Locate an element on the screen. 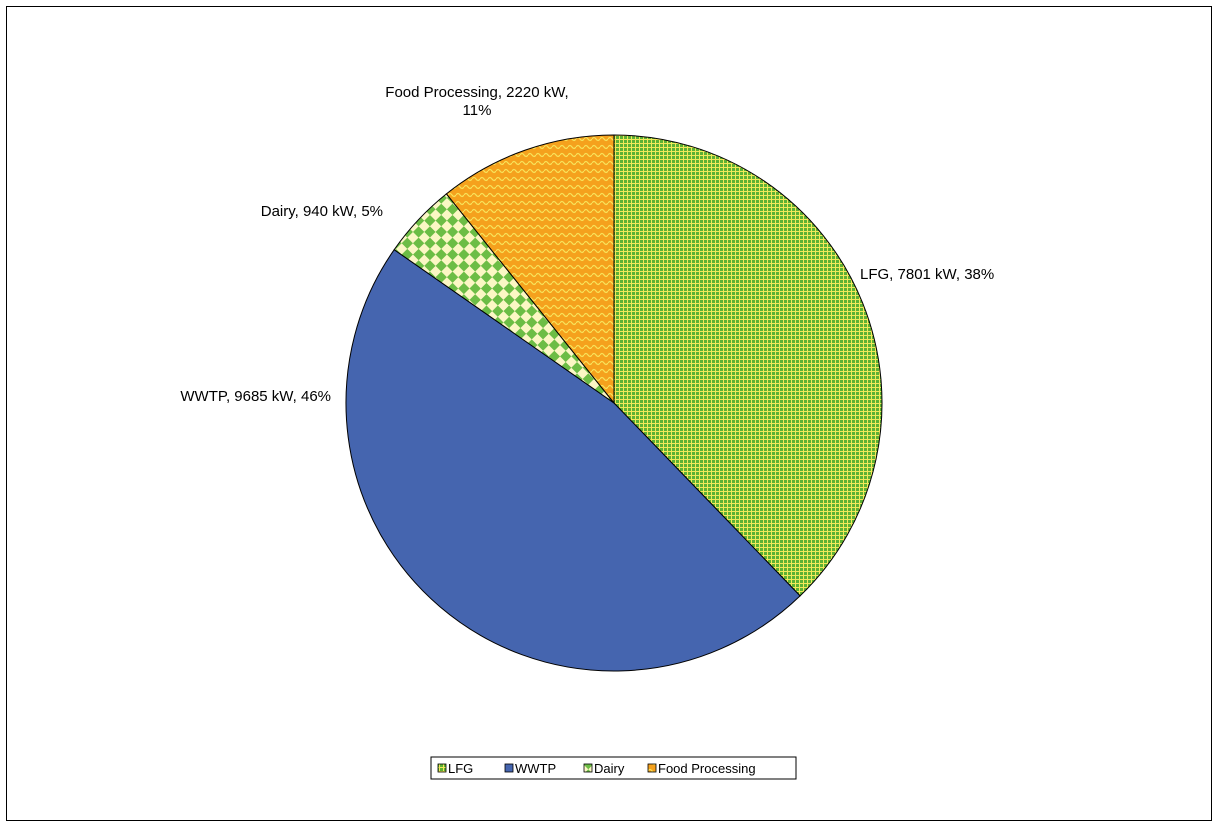 This screenshot has width=1220, height=829. legend-label-wwtp: WWTP is located at coordinates (535, 768).